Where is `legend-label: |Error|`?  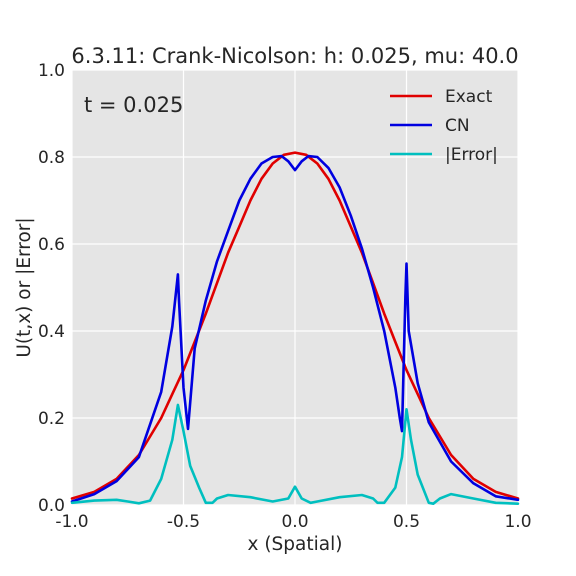 legend-label: |Error| is located at coordinates (471, 155).